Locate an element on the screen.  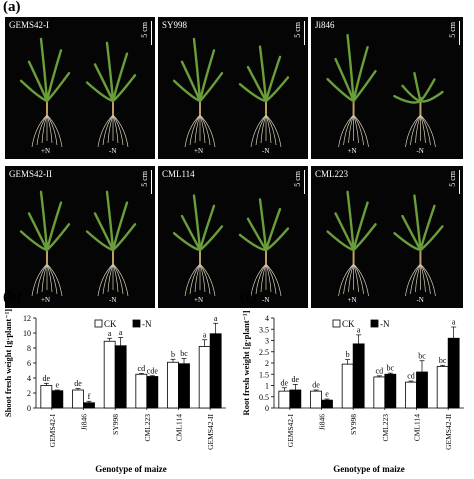
y-tick-label: 1 is located at coordinates (267, 386).